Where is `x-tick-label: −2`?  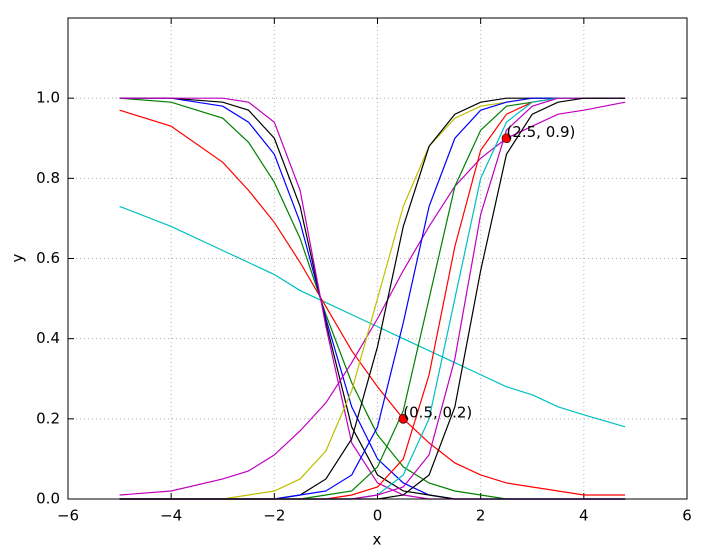
x-tick-label: −2 is located at coordinates (274, 516).